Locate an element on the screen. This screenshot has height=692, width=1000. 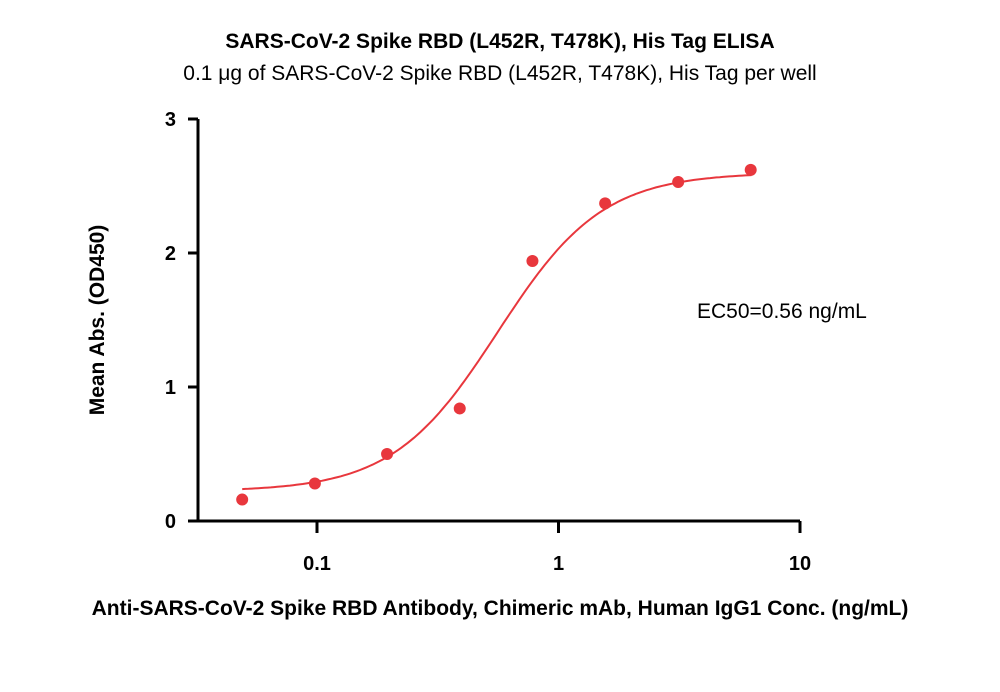
y-tick-label: 2 is located at coordinates (170, 254).